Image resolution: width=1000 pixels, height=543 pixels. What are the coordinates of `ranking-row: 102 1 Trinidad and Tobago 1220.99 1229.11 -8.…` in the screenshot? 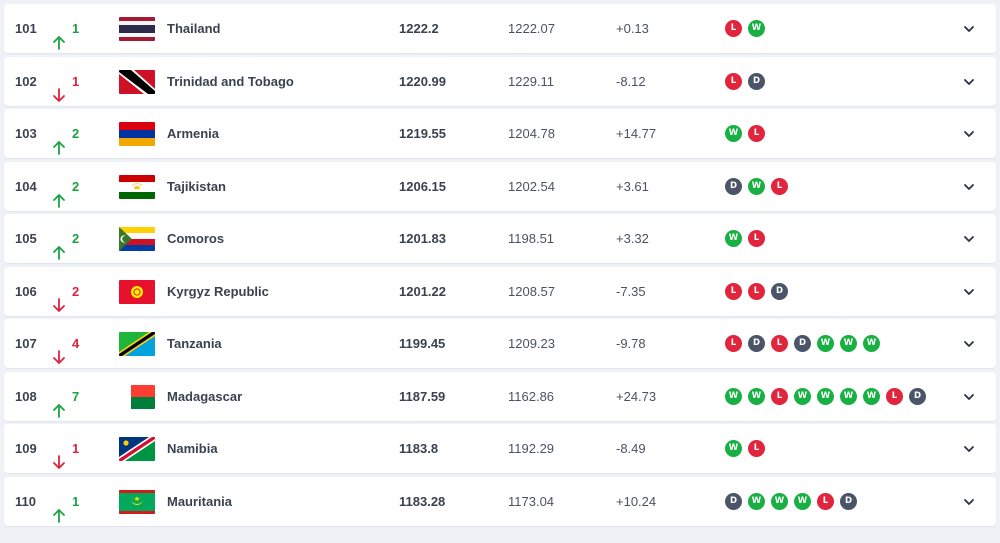 It's located at (500, 81).